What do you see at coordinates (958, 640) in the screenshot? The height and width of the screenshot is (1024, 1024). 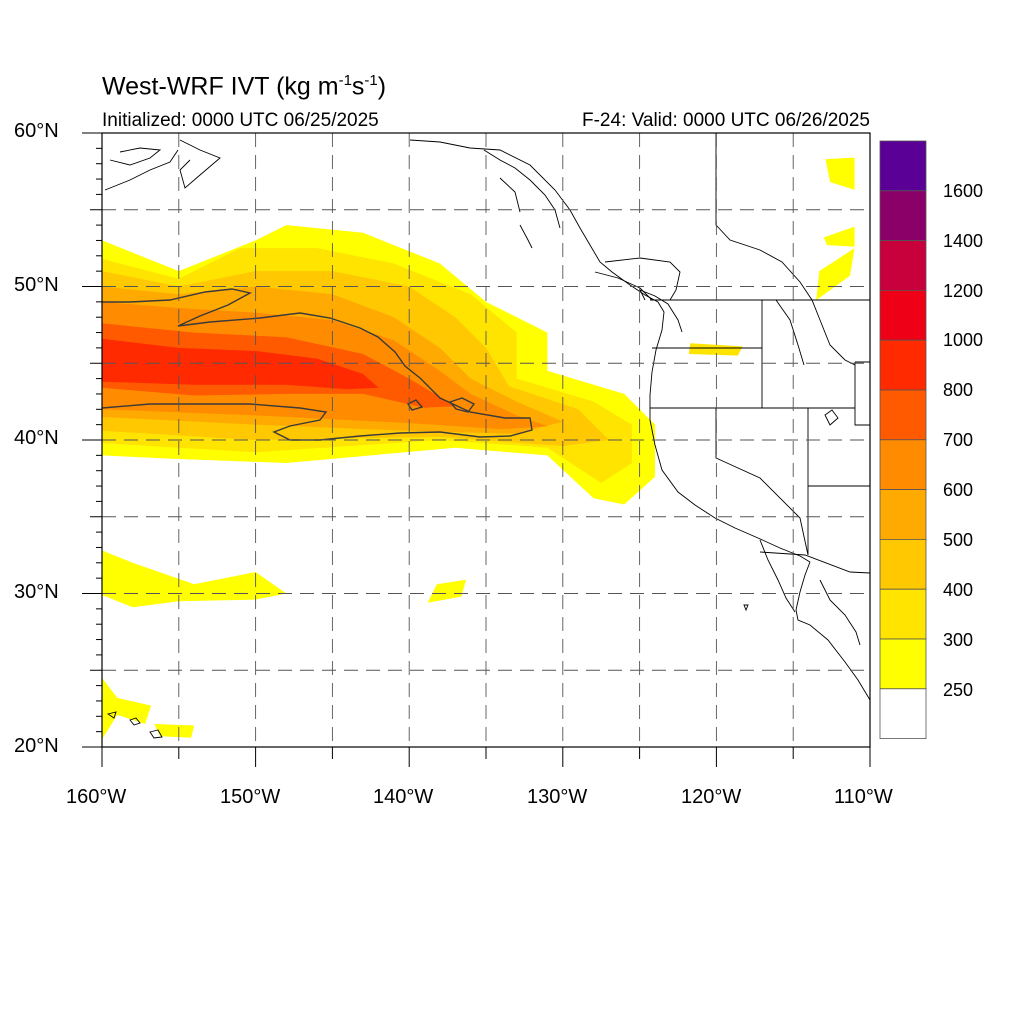 I see `colorbar-label-300: 300` at bounding box center [958, 640].